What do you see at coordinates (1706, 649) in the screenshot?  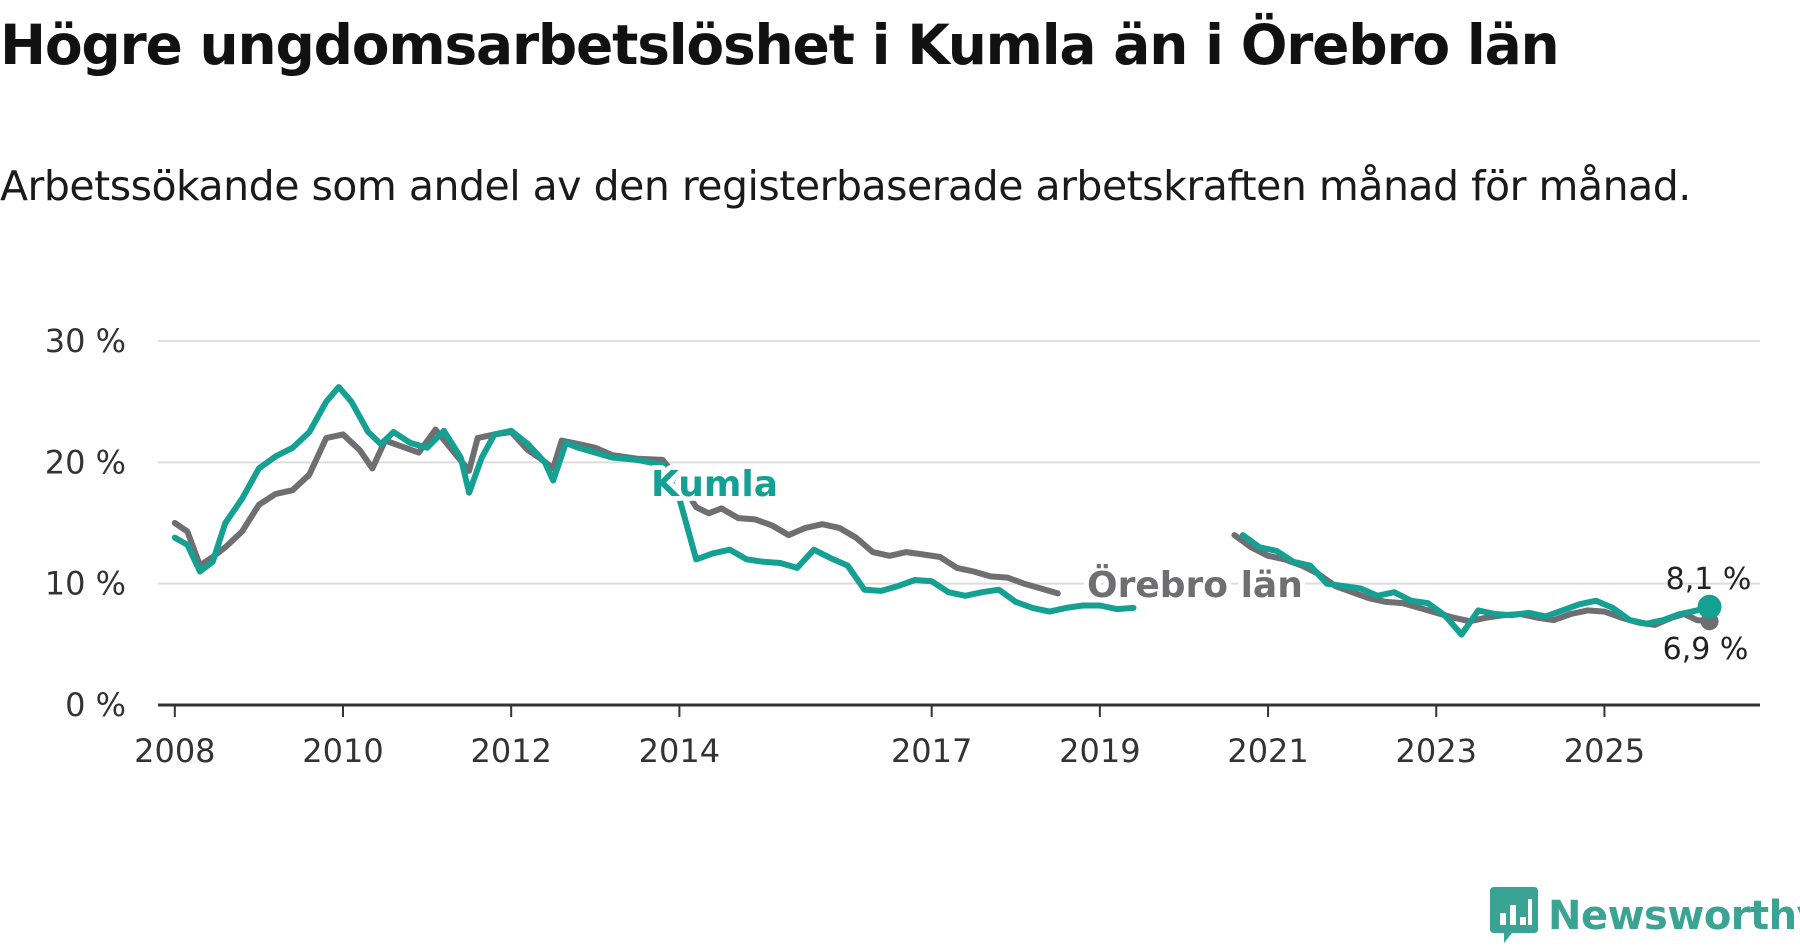 I see `end-label-orebro-lan: 6,9 %` at bounding box center [1706, 649].